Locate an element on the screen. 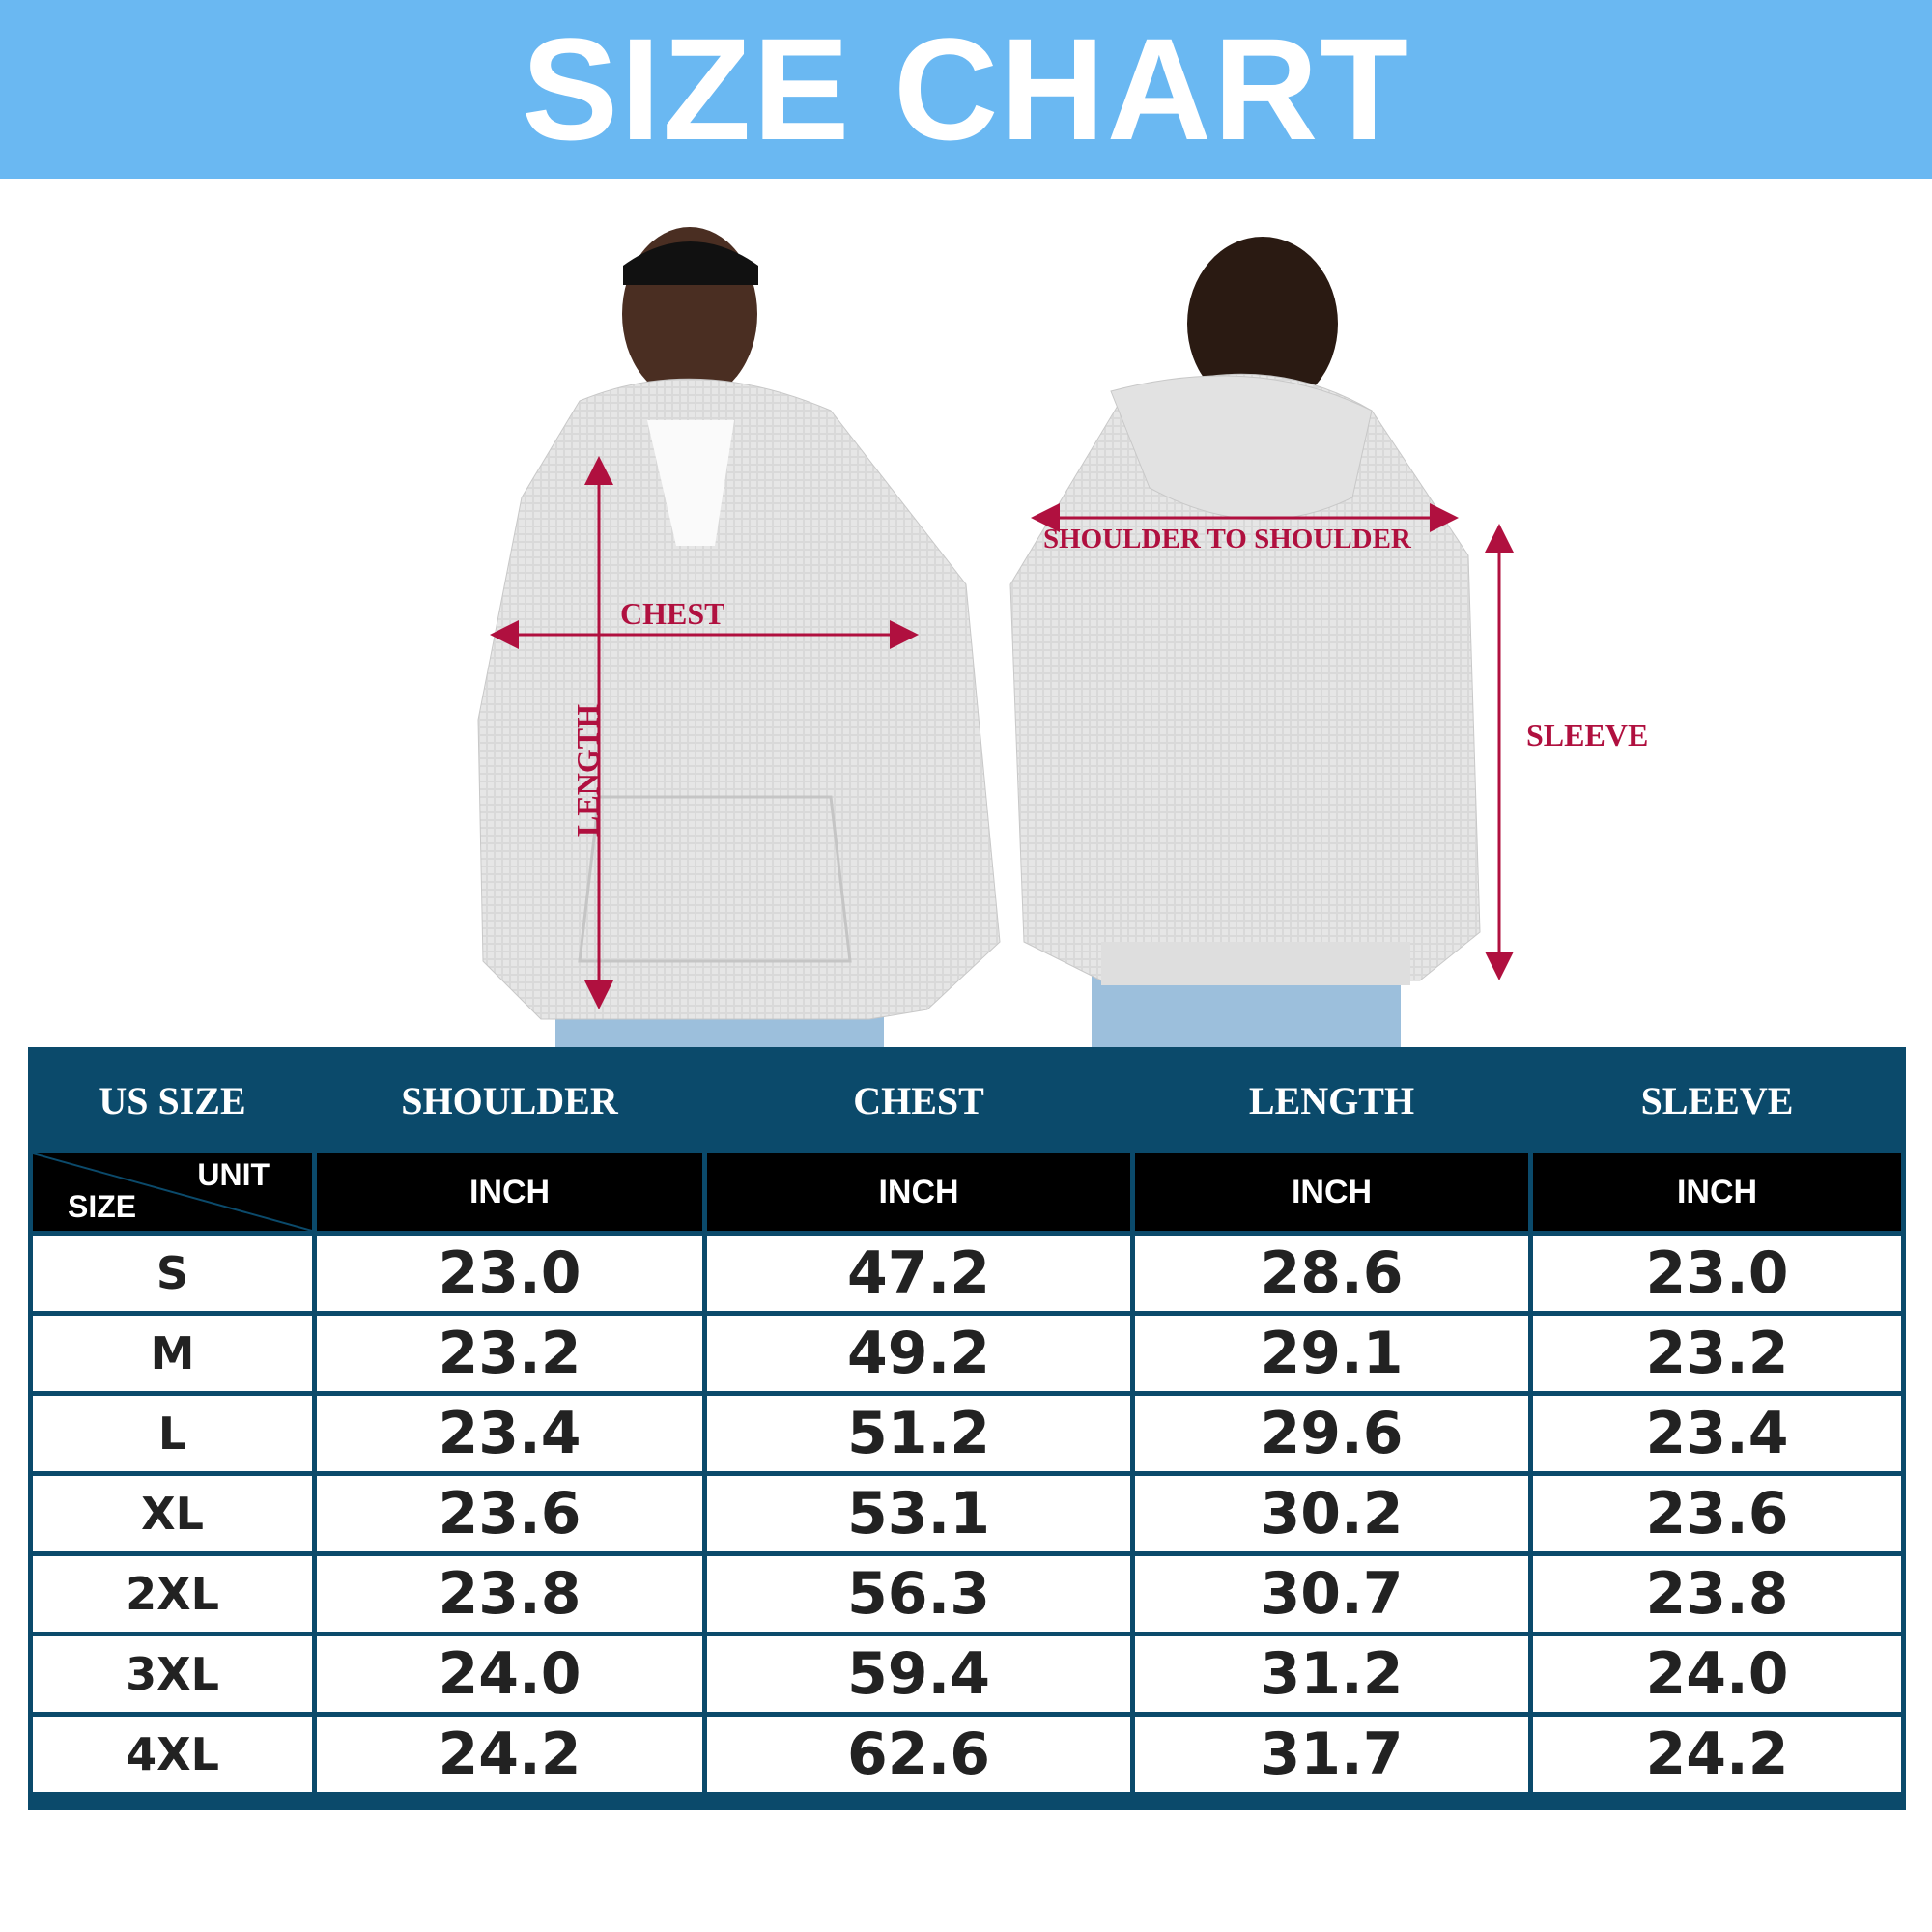 The image size is (1932, 1932). cell-length: 28.6 is located at coordinates (1331, 1273).